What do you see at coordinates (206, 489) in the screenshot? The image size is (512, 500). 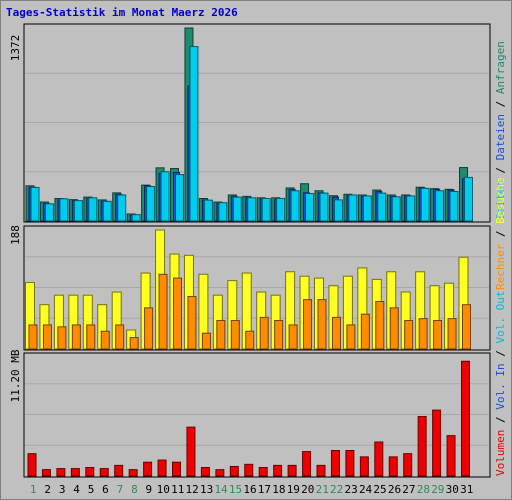 I see `x-tick-label: 13` at bounding box center [206, 489].